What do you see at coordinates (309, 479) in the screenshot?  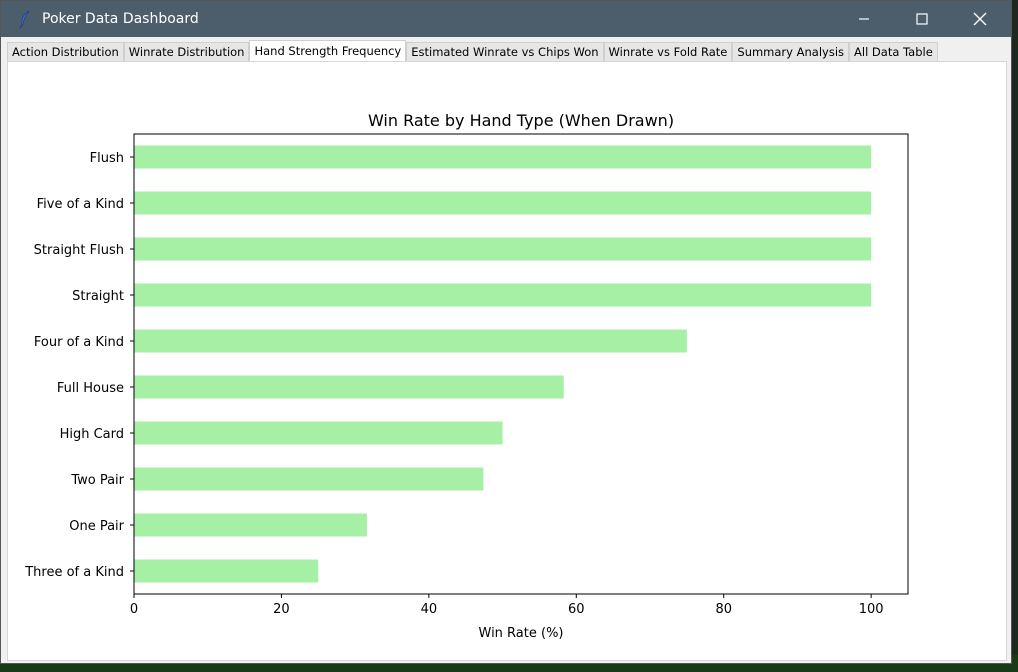 I see `bar-two-pair` at bounding box center [309, 479].